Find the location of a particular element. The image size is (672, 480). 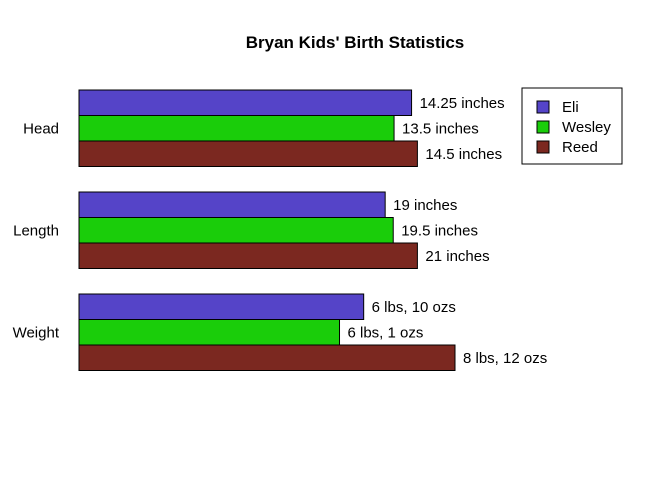

data-label-weight-eli: 6 lbs, 10 ozs is located at coordinates (414, 307).